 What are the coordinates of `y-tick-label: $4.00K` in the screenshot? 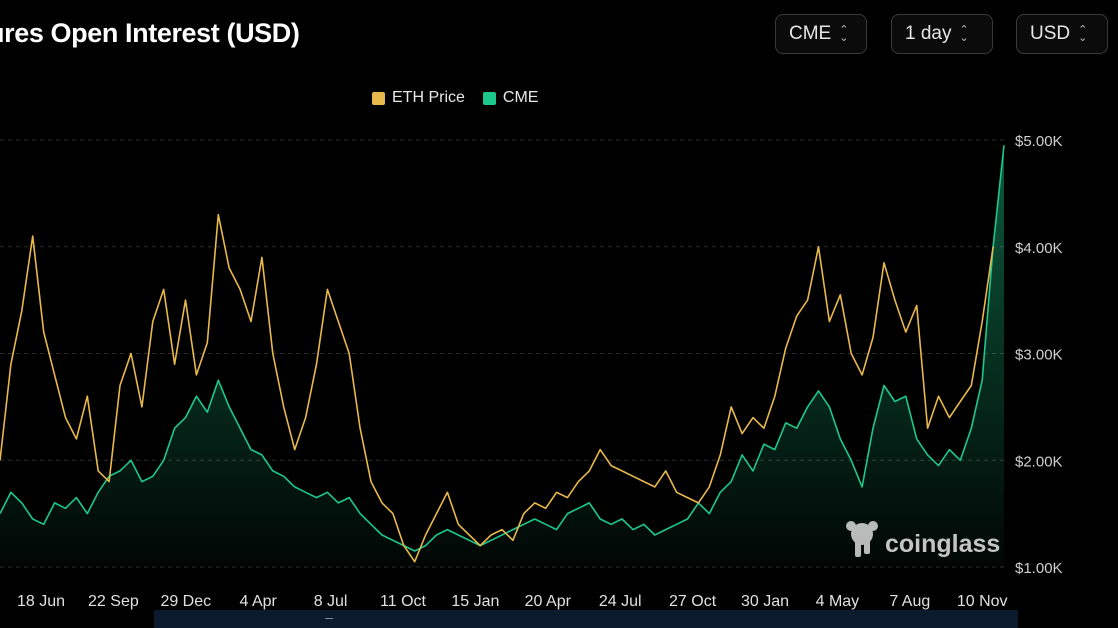 It's located at (1039, 248).